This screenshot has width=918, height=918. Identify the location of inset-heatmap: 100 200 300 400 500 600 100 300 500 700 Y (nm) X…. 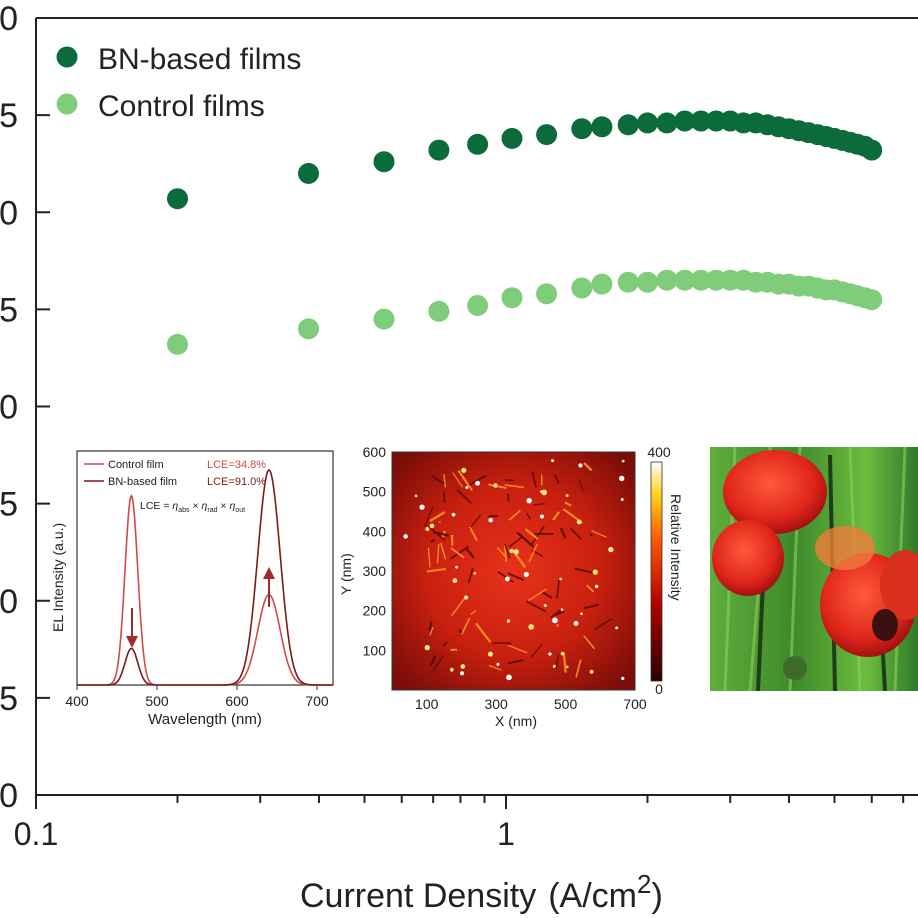
(511, 586).